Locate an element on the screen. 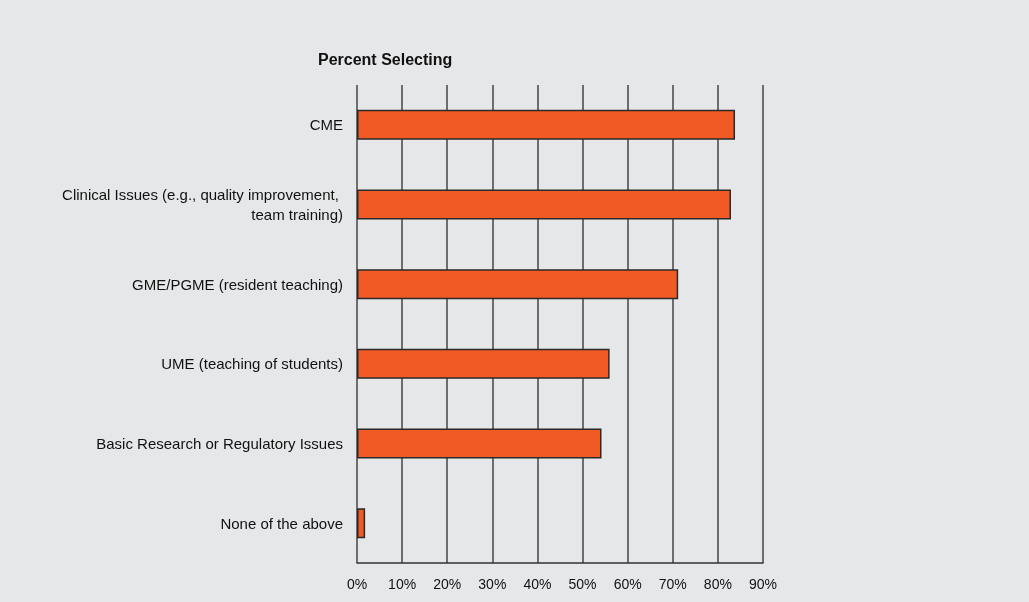  y-tick-label: CME is located at coordinates (326, 125).